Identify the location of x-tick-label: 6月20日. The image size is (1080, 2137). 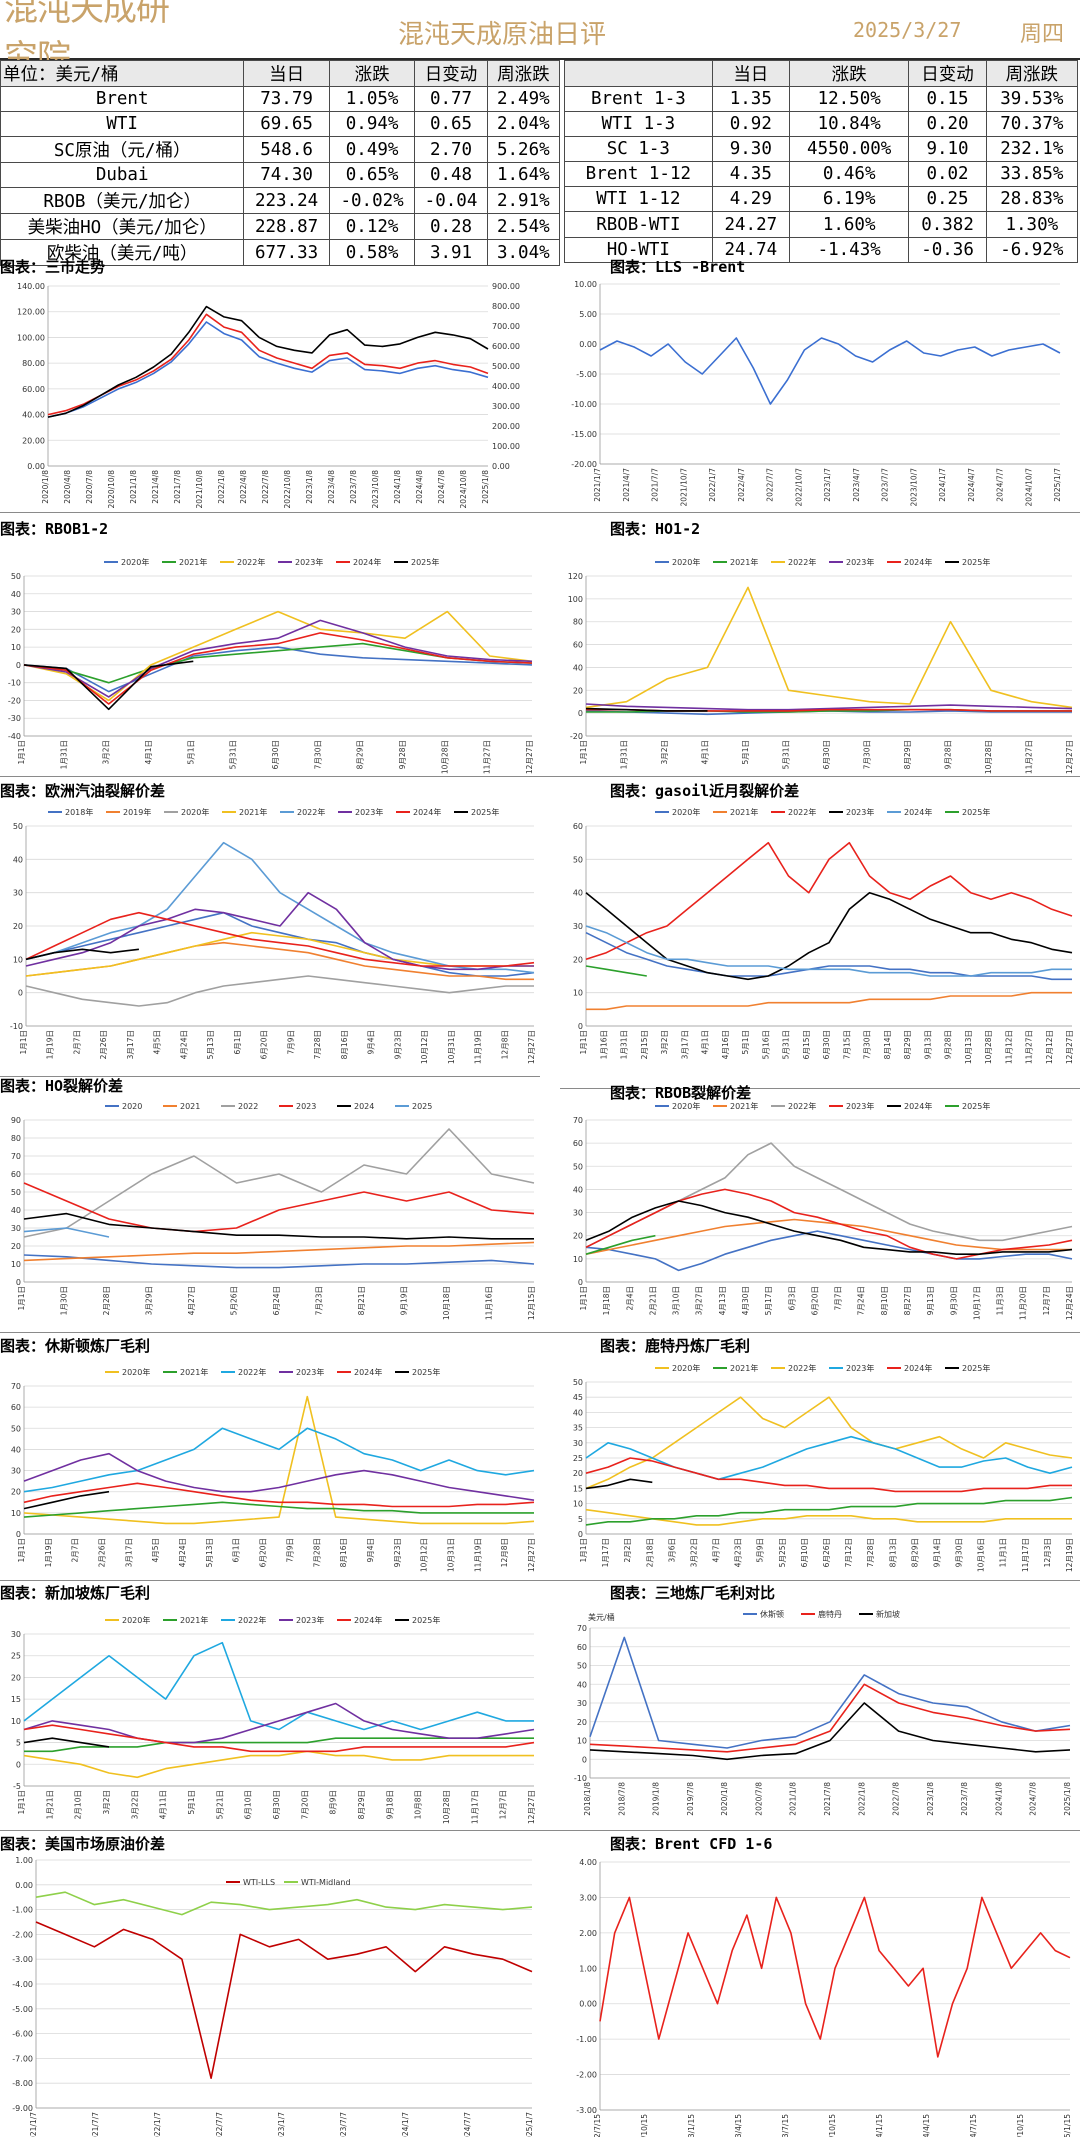
(814, 1300).